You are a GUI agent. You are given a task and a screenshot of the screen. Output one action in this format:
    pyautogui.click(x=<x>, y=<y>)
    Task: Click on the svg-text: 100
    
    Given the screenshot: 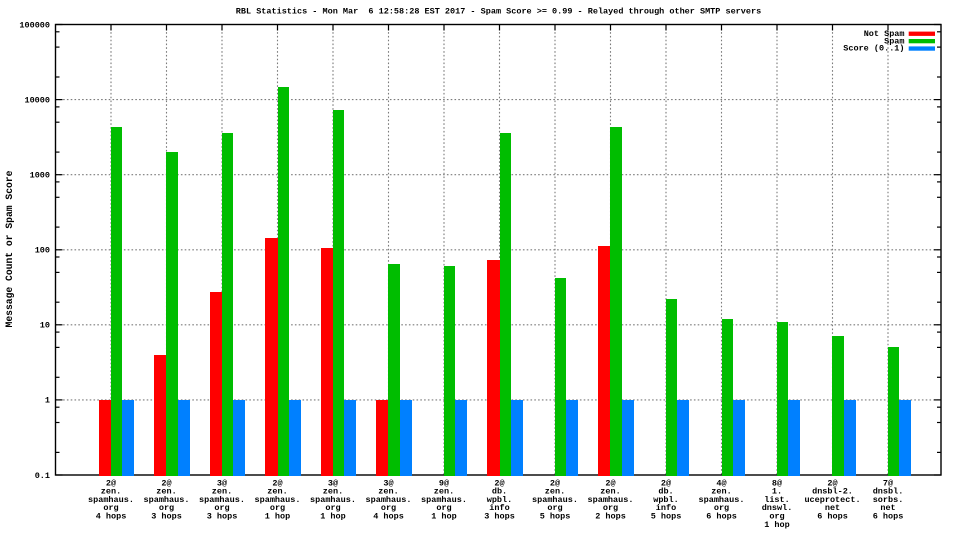 What is the action you would take?
    pyautogui.click(x=42, y=251)
    